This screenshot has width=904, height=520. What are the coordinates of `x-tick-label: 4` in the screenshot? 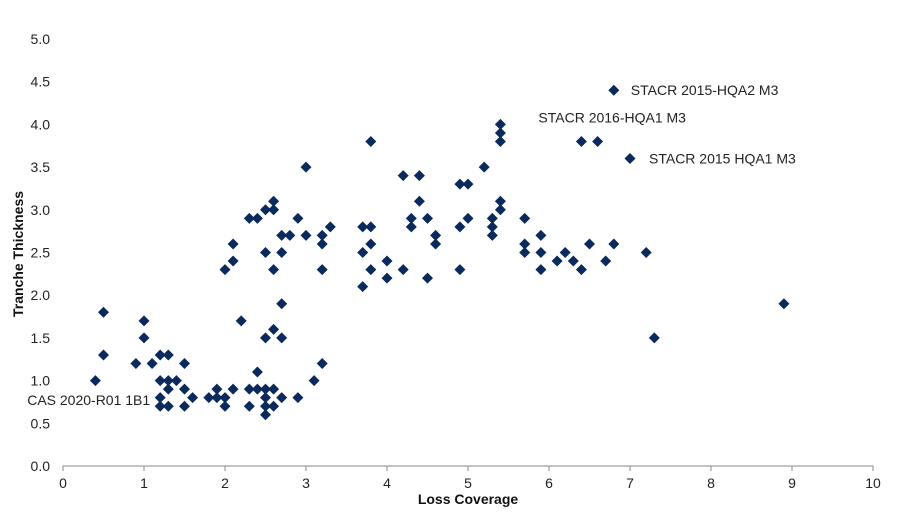 It's located at (387, 483).